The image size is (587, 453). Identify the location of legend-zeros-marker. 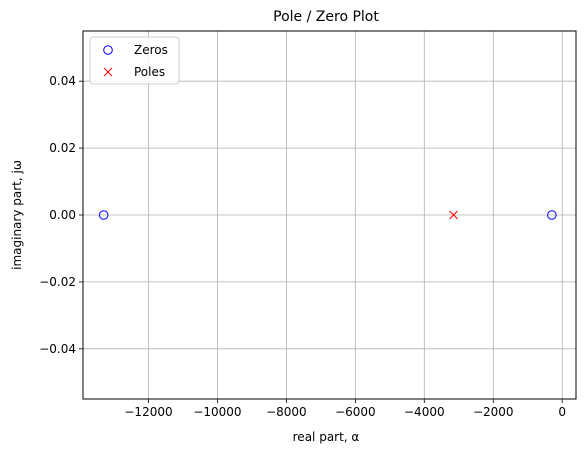
(108, 50).